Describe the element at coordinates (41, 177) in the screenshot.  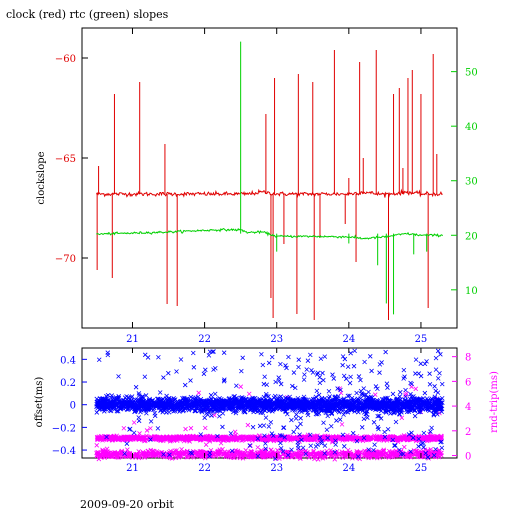
I see `top-y-axis-label: clockslope` at that location.